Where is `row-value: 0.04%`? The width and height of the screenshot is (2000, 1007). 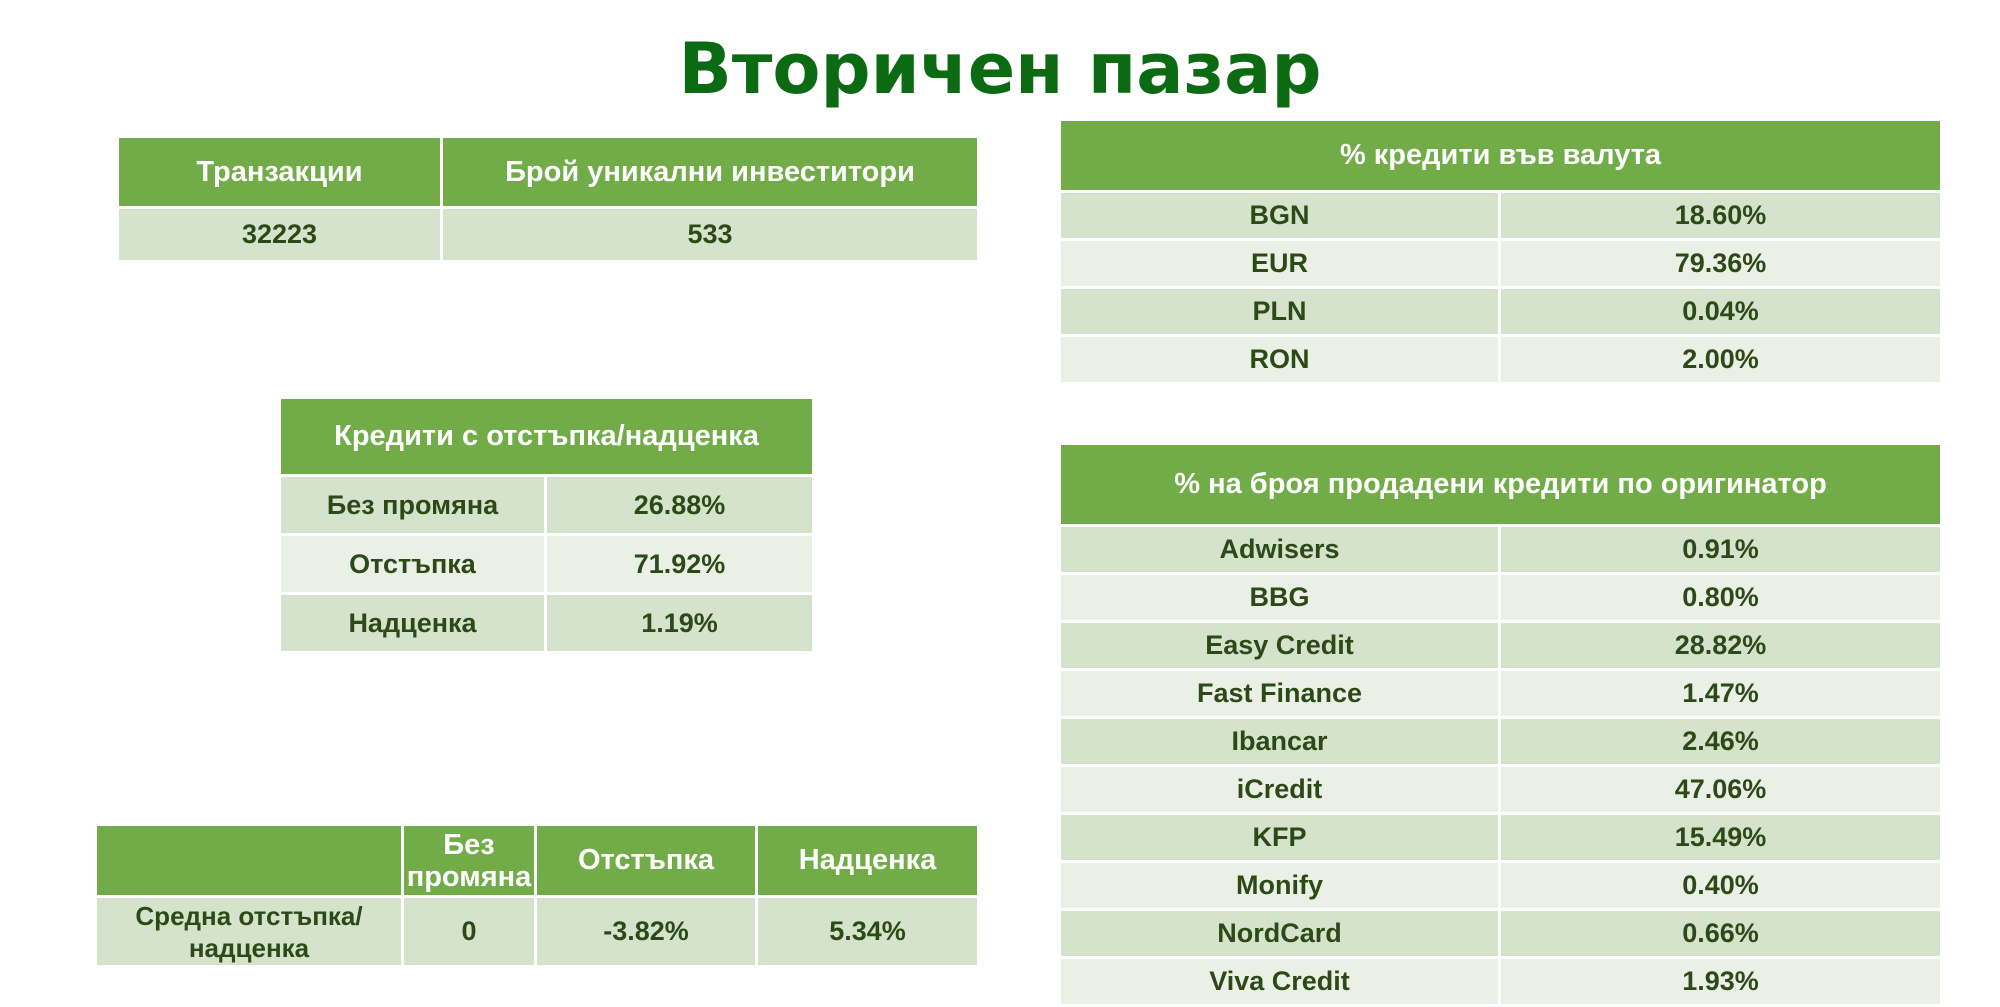 row-value: 0.04% is located at coordinates (1720, 311).